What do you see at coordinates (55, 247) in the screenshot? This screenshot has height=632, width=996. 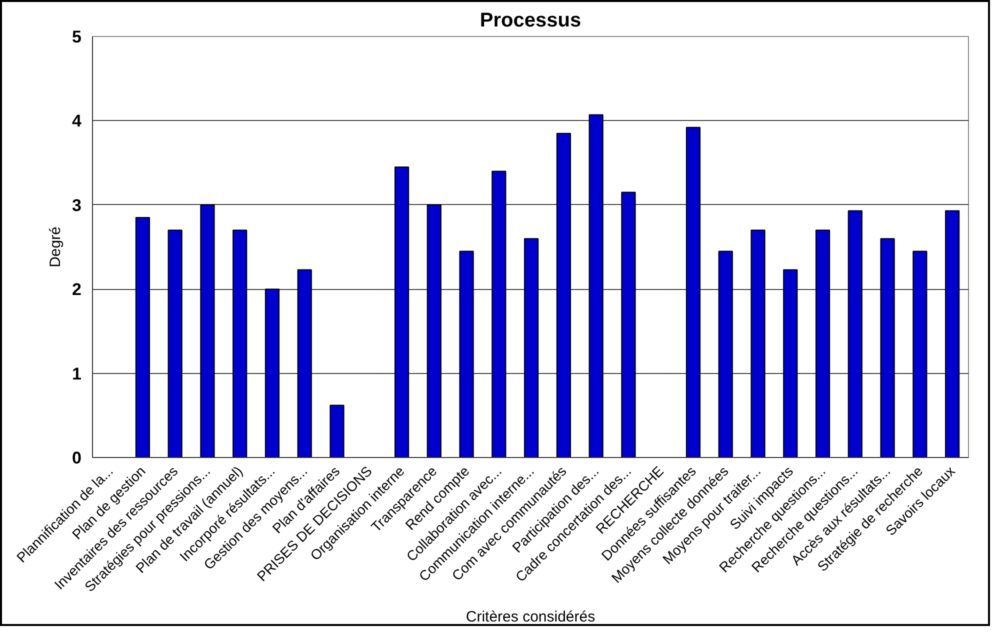 I see `y-axis-title: Degré` at bounding box center [55, 247].